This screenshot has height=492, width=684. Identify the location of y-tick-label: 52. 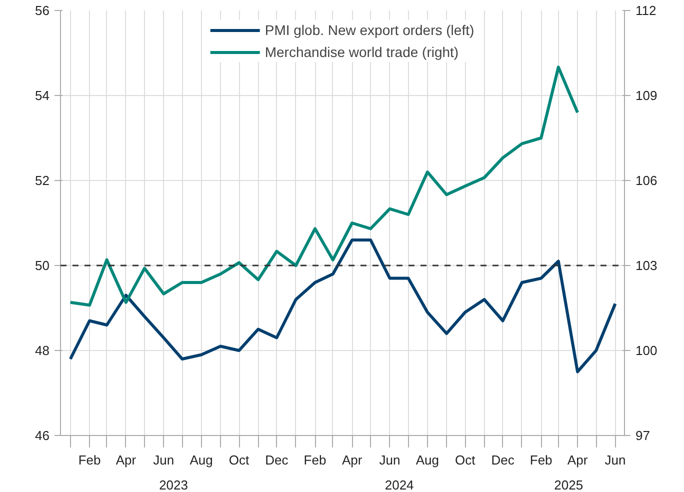
(42, 180).